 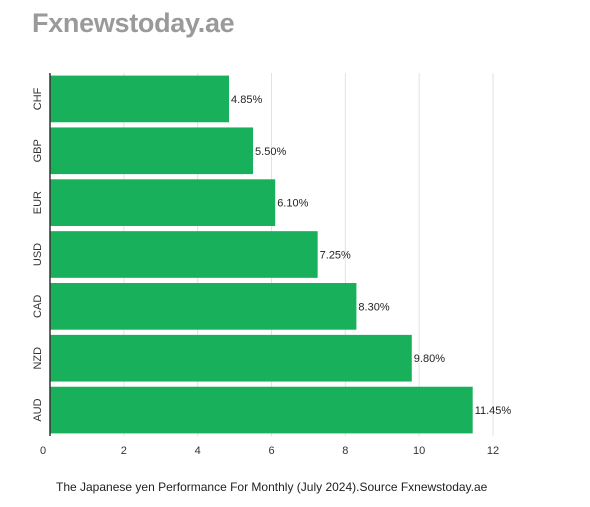 What do you see at coordinates (270, 152) in the screenshot?
I see `data-label: 5.50%` at bounding box center [270, 152].